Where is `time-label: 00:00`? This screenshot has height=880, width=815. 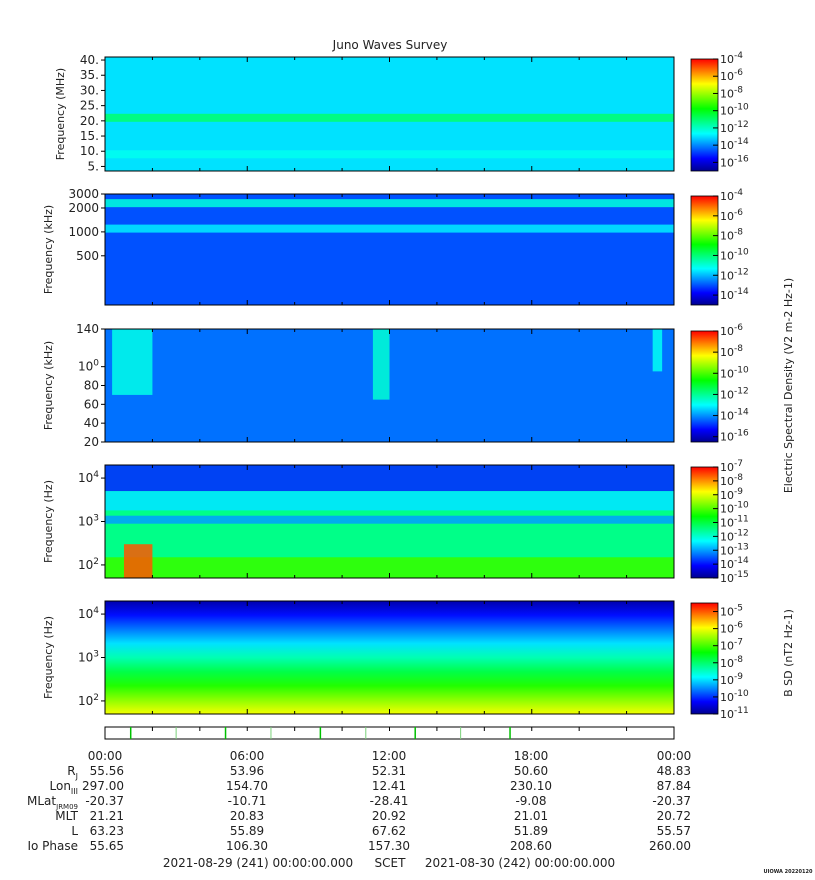 time-label: 00:00 is located at coordinates (674, 756).